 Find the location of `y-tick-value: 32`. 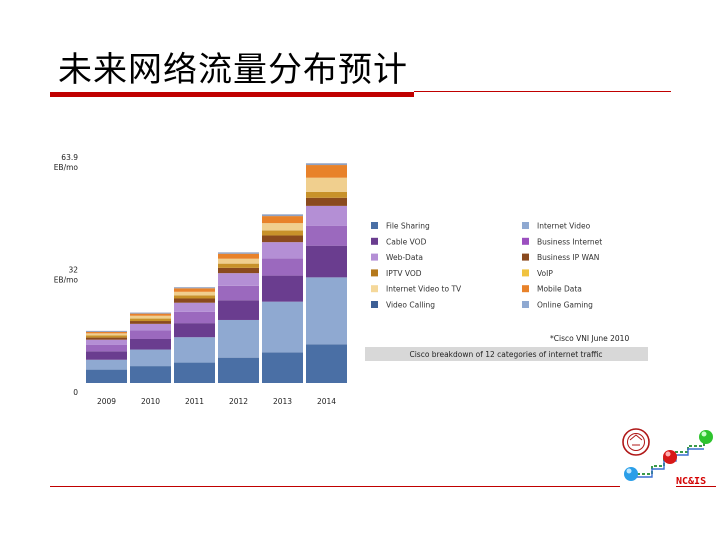

y-tick-value: 32 is located at coordinates (73, 269).